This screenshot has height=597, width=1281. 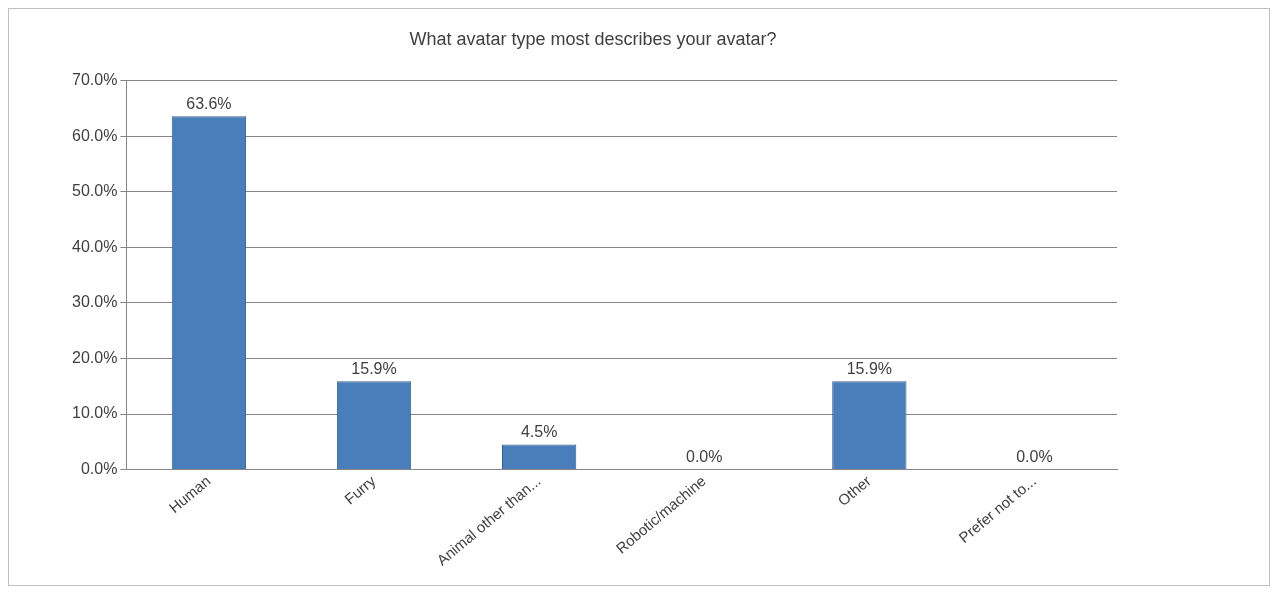 What do you see at coordinates (94, 135) in the screenshot?
I see `y-tick-label: 60.0%` at bounding box center [94, 135].